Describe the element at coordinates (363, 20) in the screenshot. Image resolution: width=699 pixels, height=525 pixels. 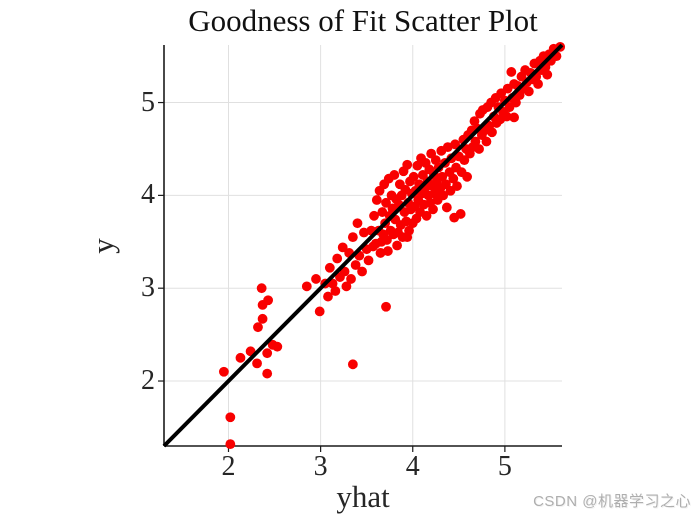
I see `chart-title: Goodness of Fit Scatter Plot` at that location.